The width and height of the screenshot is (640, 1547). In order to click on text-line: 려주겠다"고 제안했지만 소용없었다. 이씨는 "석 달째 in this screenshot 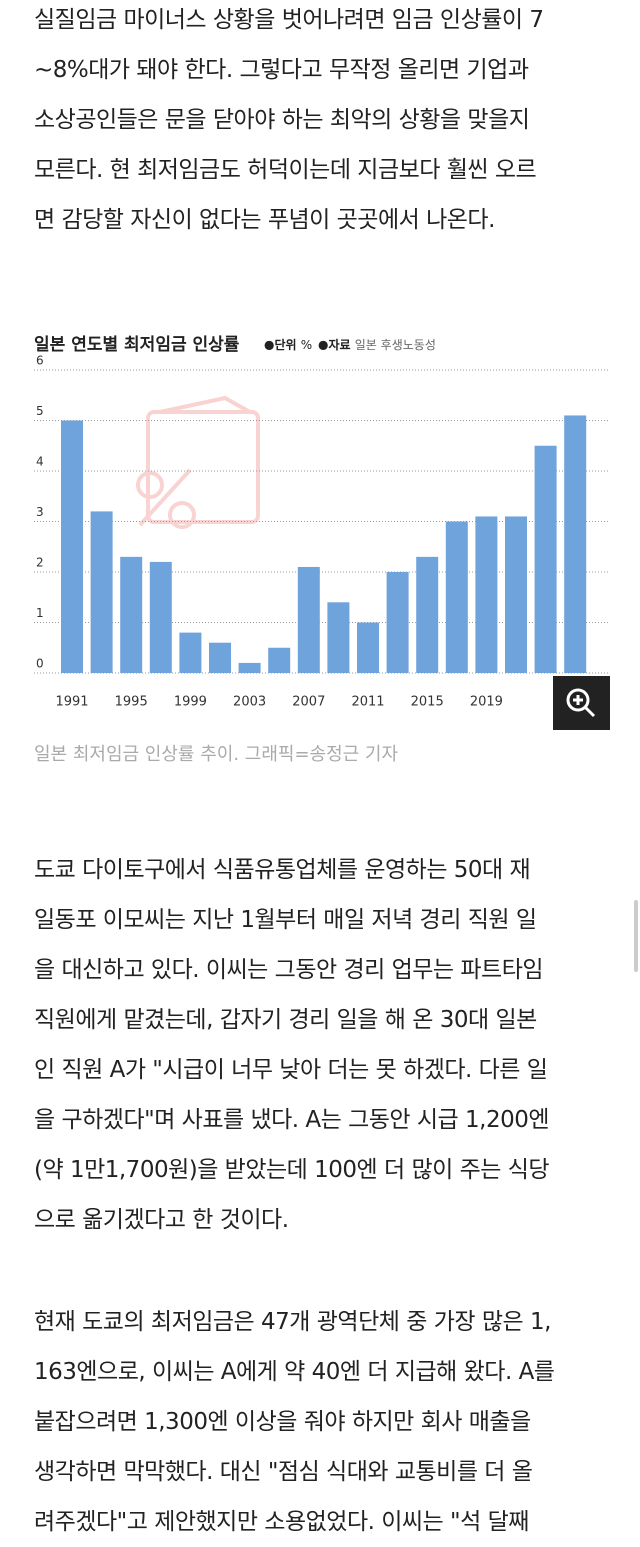, I will do `click(281, 1522)`.